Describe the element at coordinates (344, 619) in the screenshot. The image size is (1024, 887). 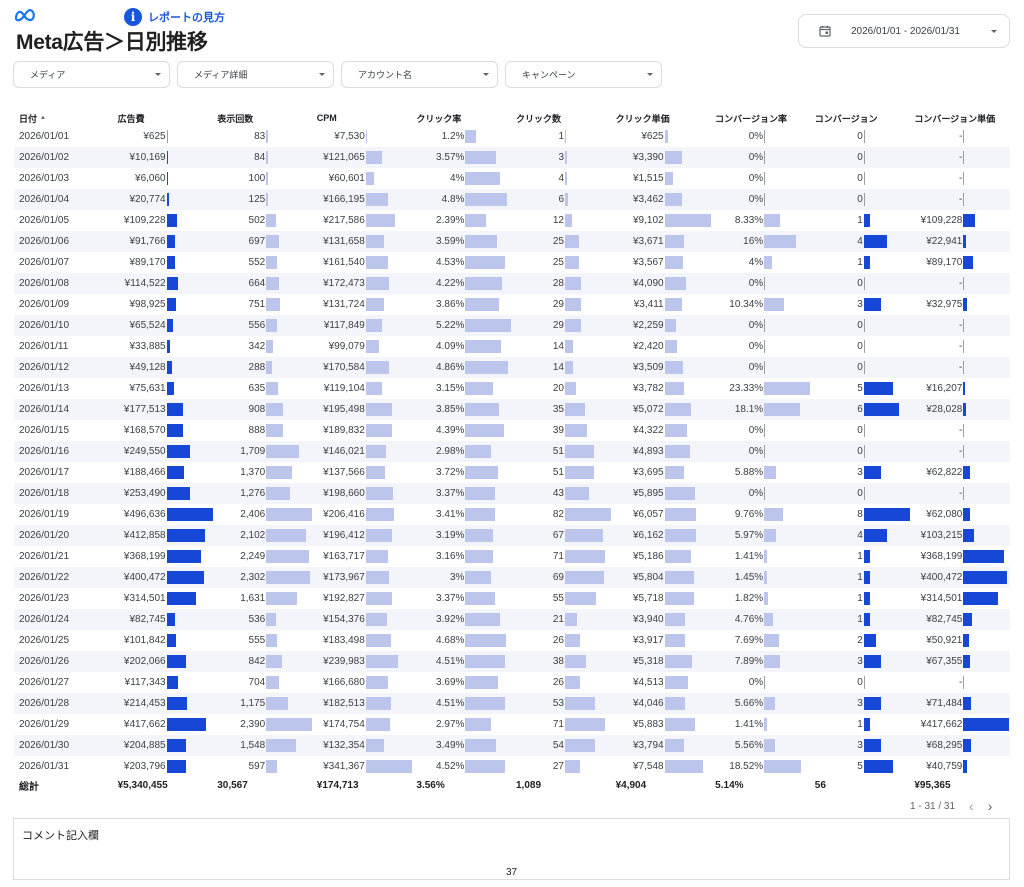
I see `cpm-cell-value: ¥154,376` at that location.